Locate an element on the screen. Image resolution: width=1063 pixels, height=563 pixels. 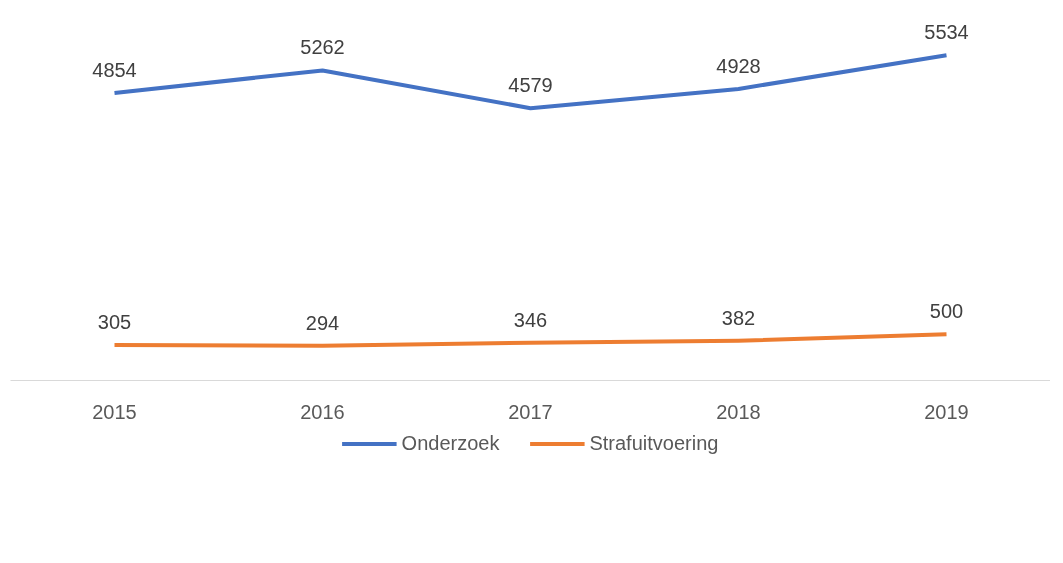
x-tick-label: 2018 is located at coordinates (738, 411).